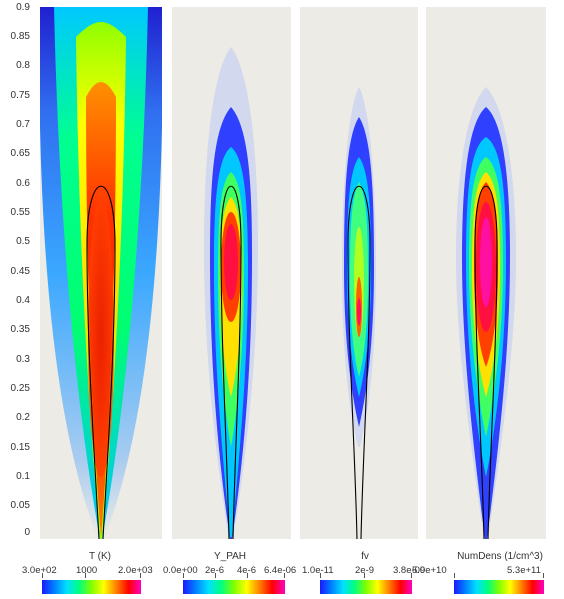  What do you see at coordinates (20, 153) in the screenshot?
I see `y-tick-label: 0.65` at bounding box center [20, 153].